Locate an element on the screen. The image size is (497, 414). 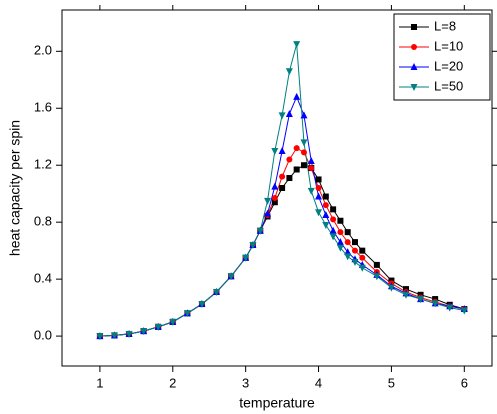
x-tick-label: 5 is located at coordinates (391, 382).